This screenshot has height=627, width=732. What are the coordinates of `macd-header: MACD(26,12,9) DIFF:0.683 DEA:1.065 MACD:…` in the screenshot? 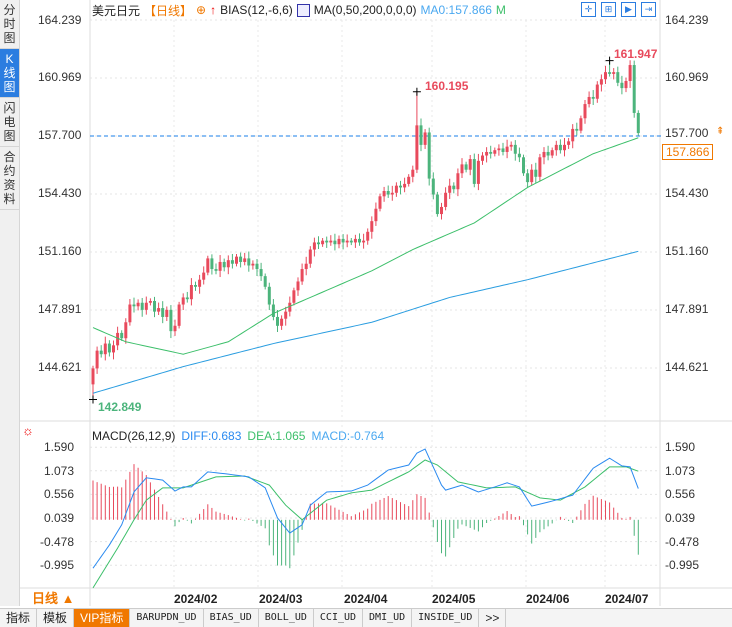 It's located at (238, 436).